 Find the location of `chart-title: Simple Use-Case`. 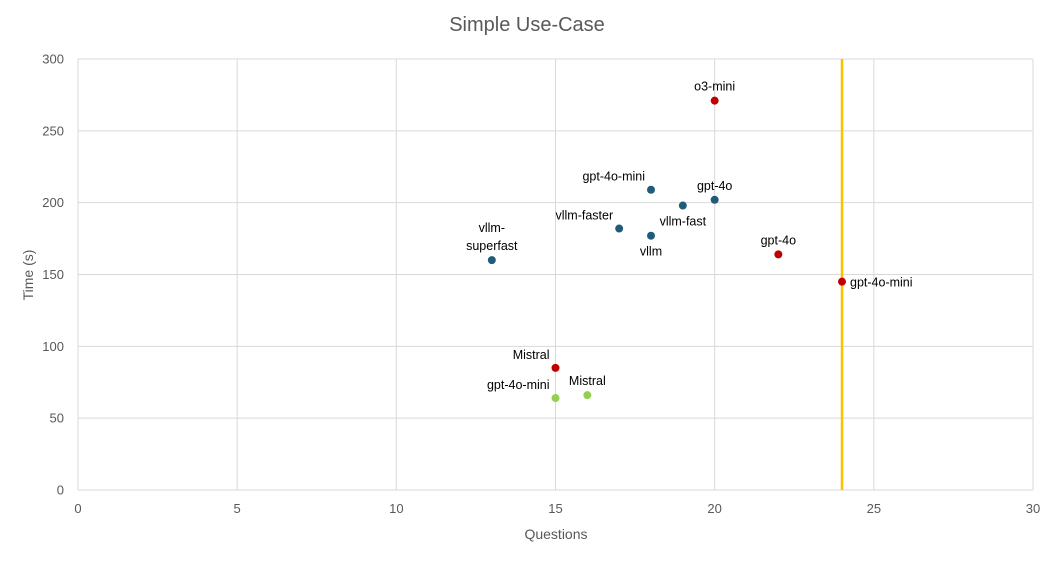

chart-title: Simple Use-Case is located at coordinates (527, 25).